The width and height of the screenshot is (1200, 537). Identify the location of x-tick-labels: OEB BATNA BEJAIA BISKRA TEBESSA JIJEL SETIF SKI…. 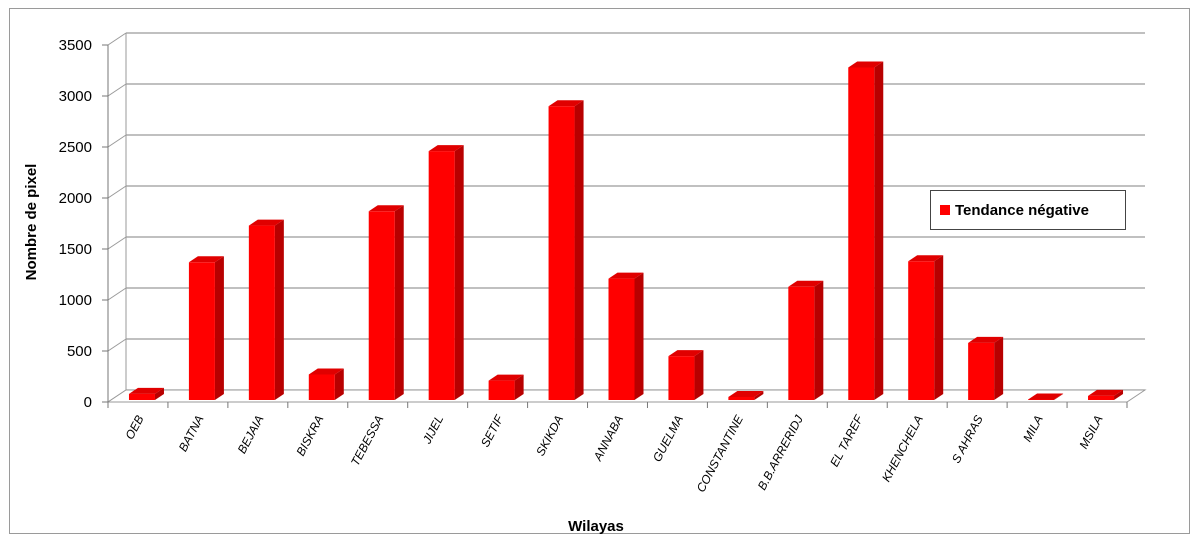
(613, 453).